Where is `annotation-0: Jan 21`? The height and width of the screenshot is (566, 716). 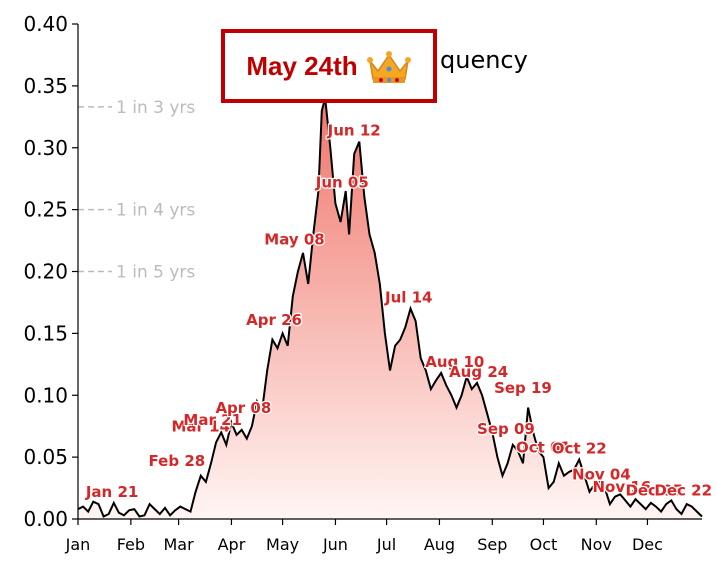
annotation-0: Jan 21 is located at coordinates (111, 492).